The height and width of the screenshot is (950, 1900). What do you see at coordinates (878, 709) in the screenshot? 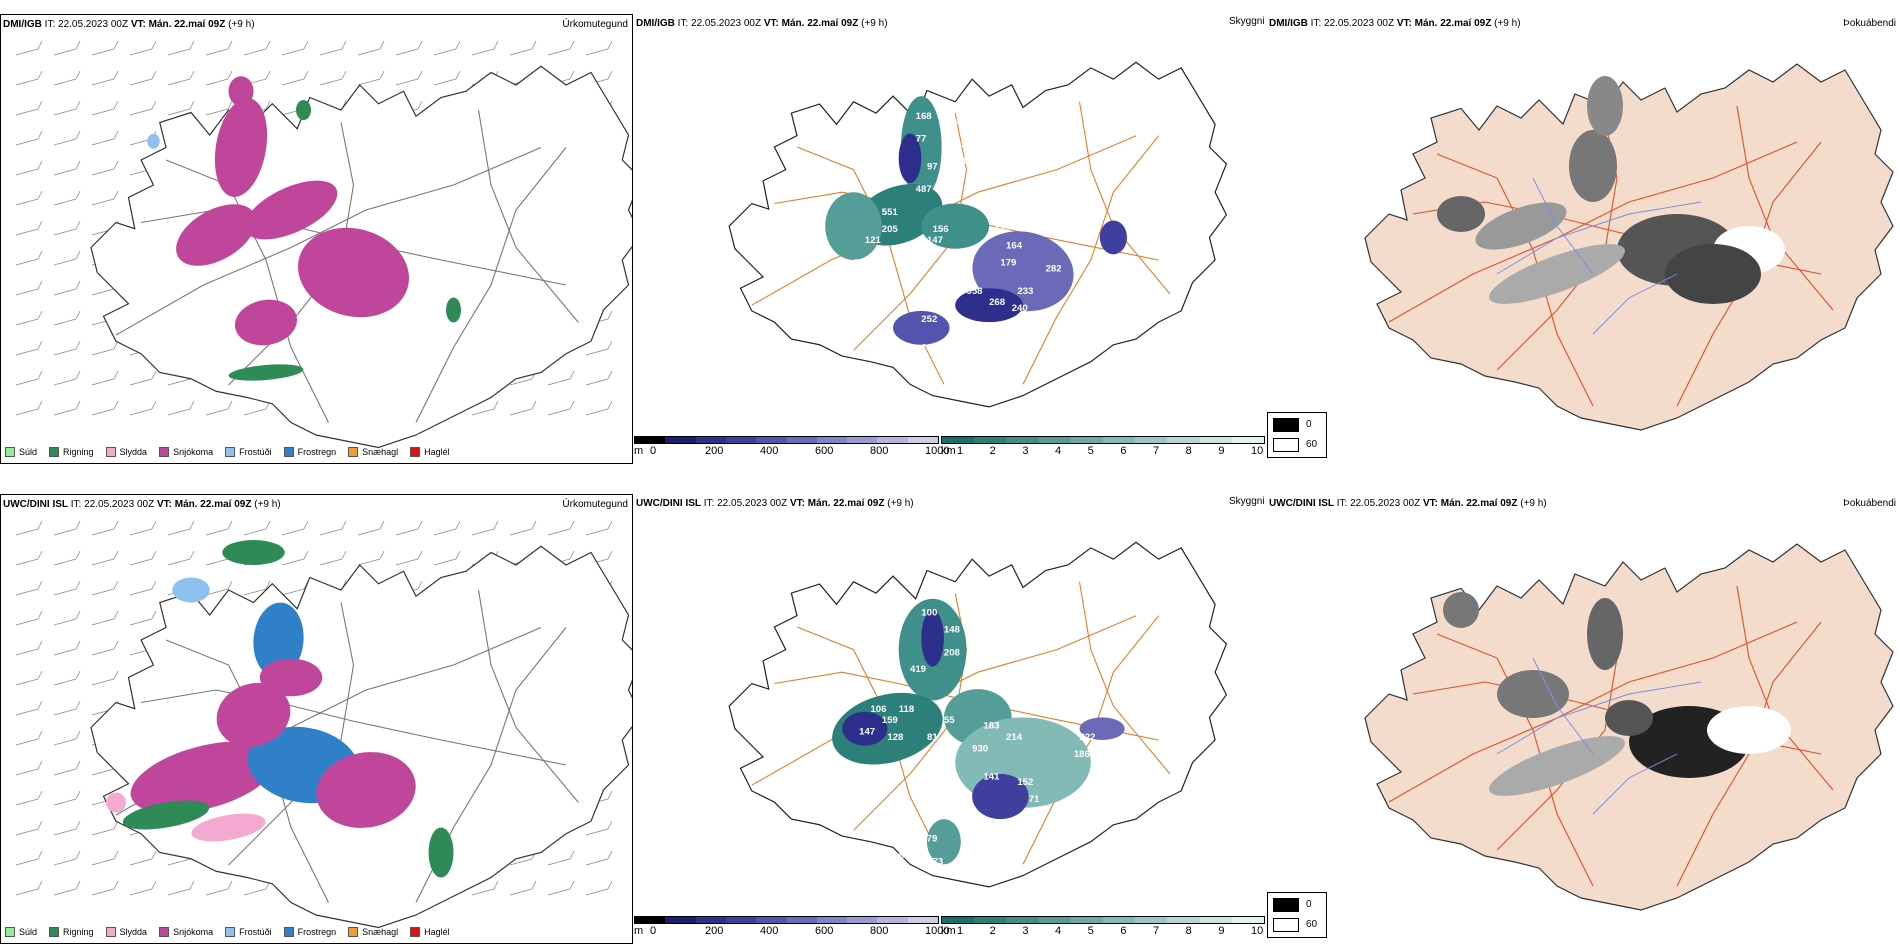
I see `visibility-value-label: 106` at bounding box center [878, 709].